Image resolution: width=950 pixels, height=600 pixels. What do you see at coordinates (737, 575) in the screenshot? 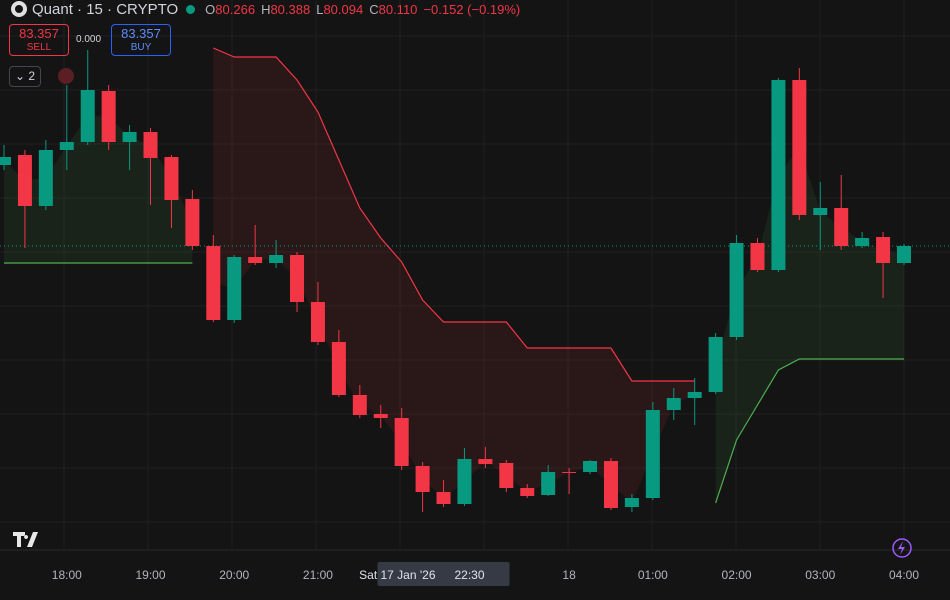
I see `x-tick-label: 02:00` at bounding box center [737, 575].